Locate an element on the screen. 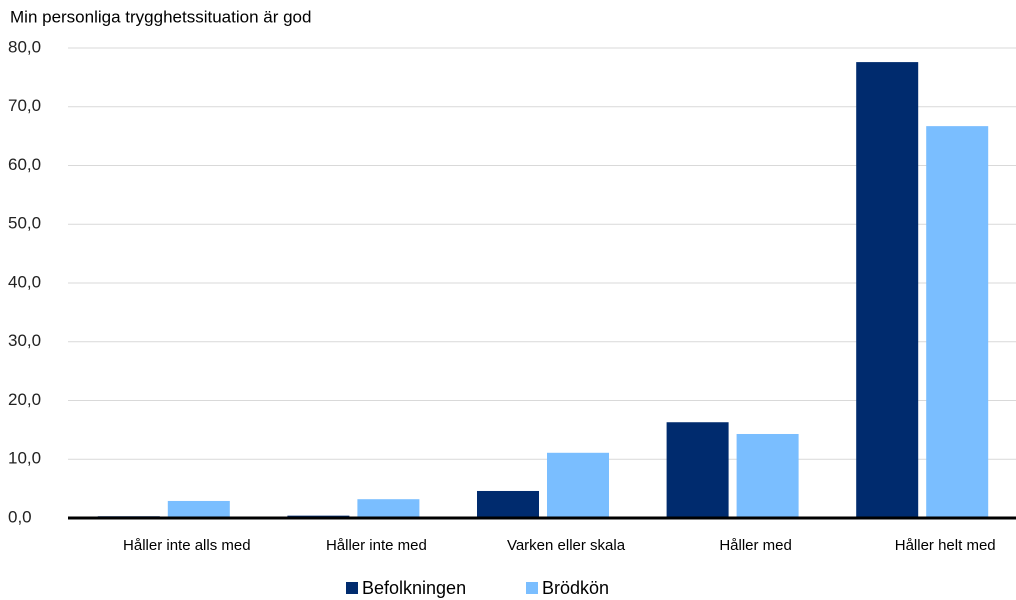 This screenshot has width=1016, height=600. x-tick-label: Håller helt med is located at coordinates (945, 545).